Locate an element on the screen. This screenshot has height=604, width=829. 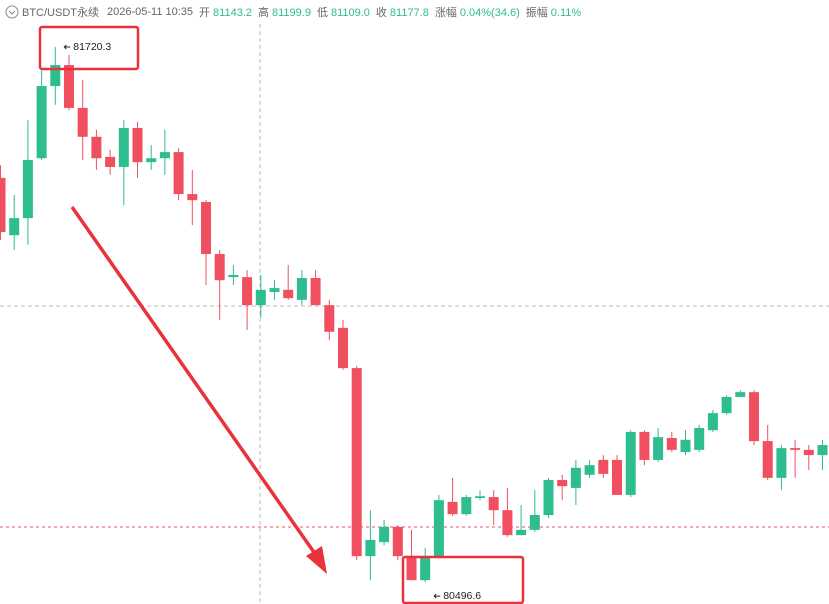
collapse-icon is located at coordinates (11, 12).